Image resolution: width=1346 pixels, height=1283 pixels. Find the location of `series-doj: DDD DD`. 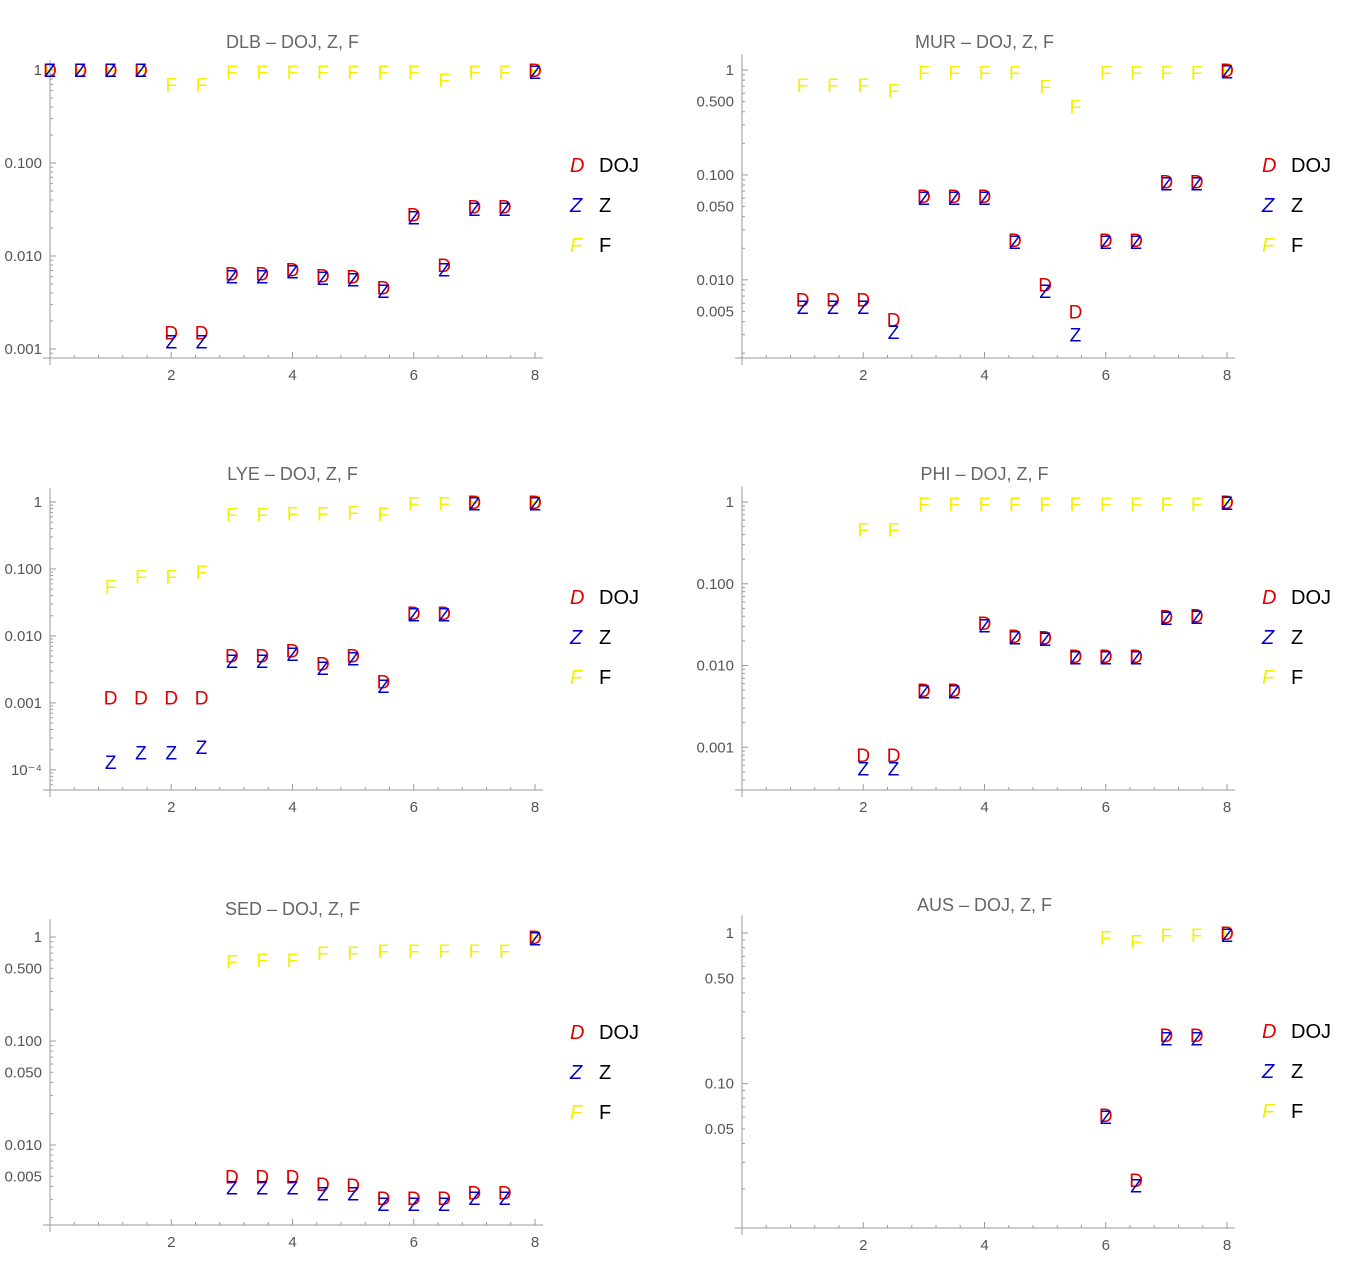

series-doj: DDD DD is located at coordinates (1166, 1058).